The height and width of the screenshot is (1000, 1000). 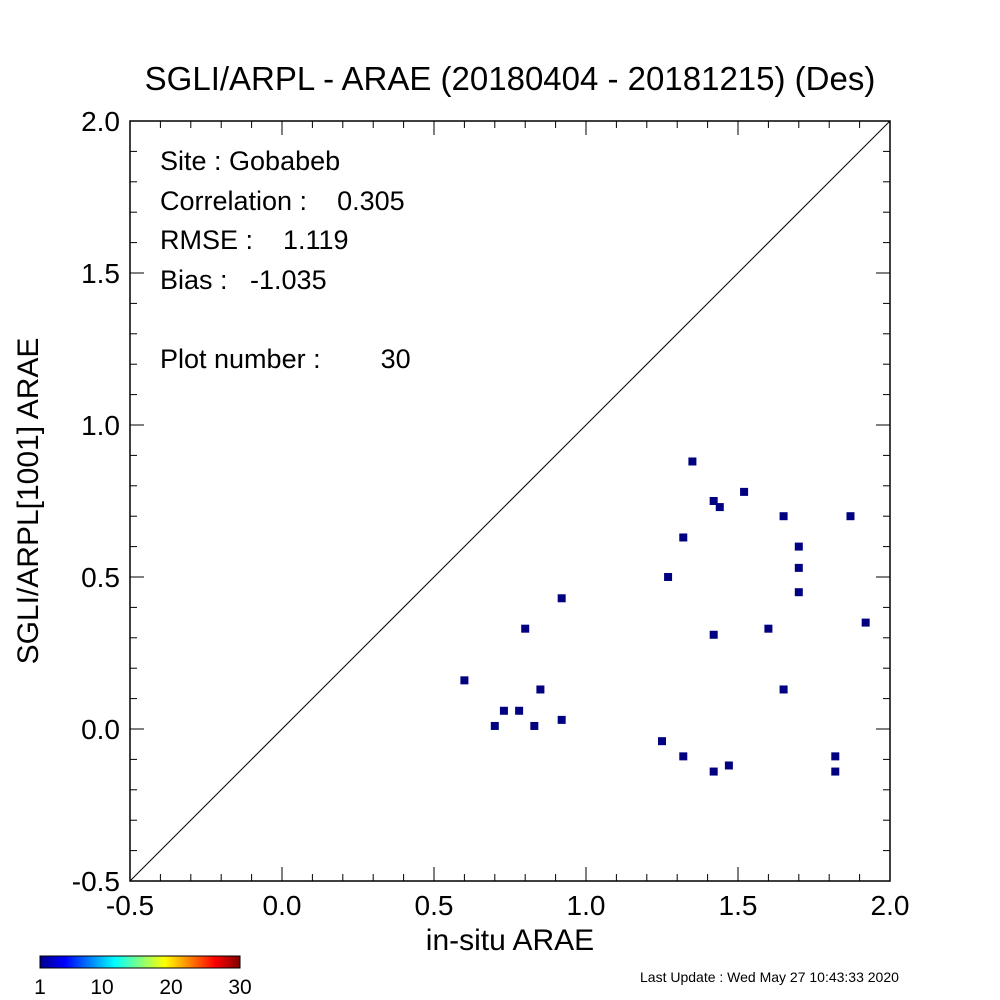 I want to click on colorbar-label: 10, so click(x=101, y=987).